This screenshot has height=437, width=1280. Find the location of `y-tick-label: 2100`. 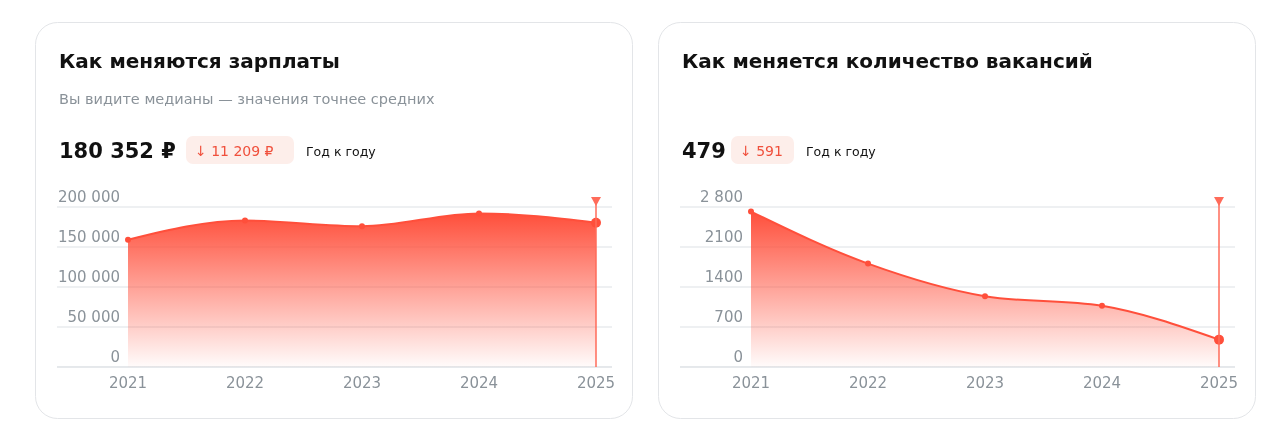

y-tick-label: 2100 is located at coordinates (723, 237).